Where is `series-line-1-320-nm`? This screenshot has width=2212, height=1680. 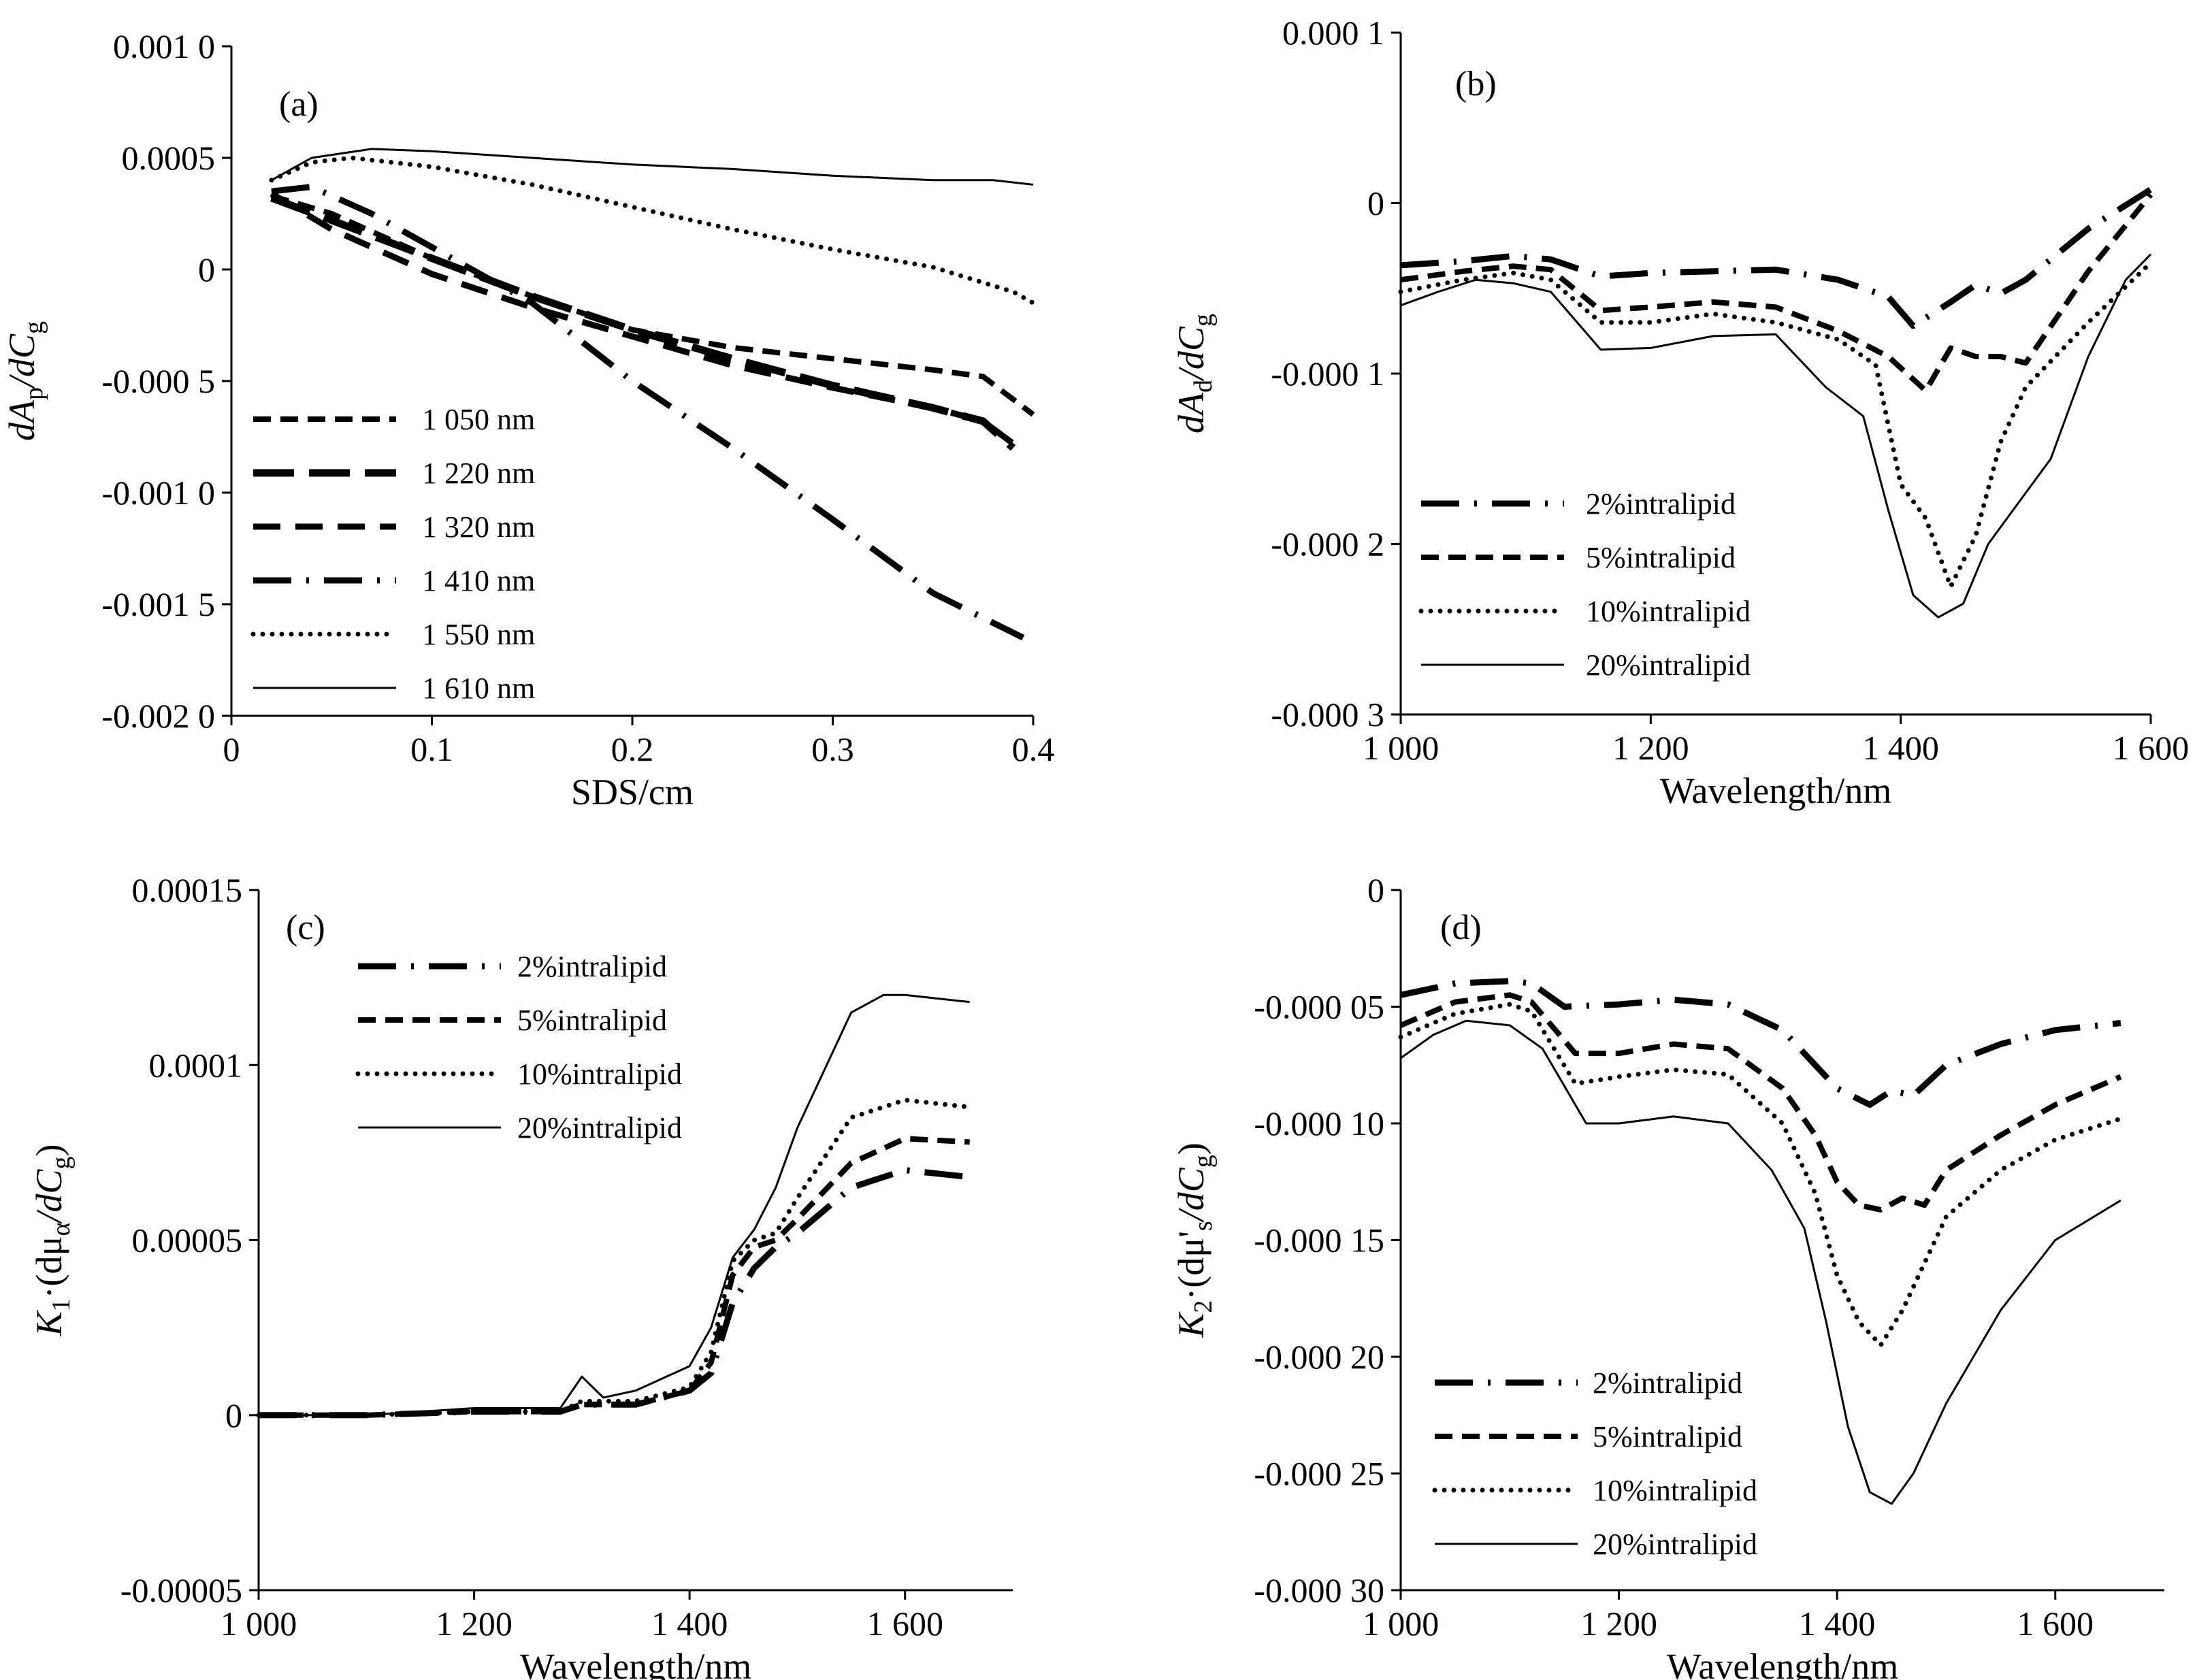 series-line-1-320-nm is located at coordinates (642, 318).